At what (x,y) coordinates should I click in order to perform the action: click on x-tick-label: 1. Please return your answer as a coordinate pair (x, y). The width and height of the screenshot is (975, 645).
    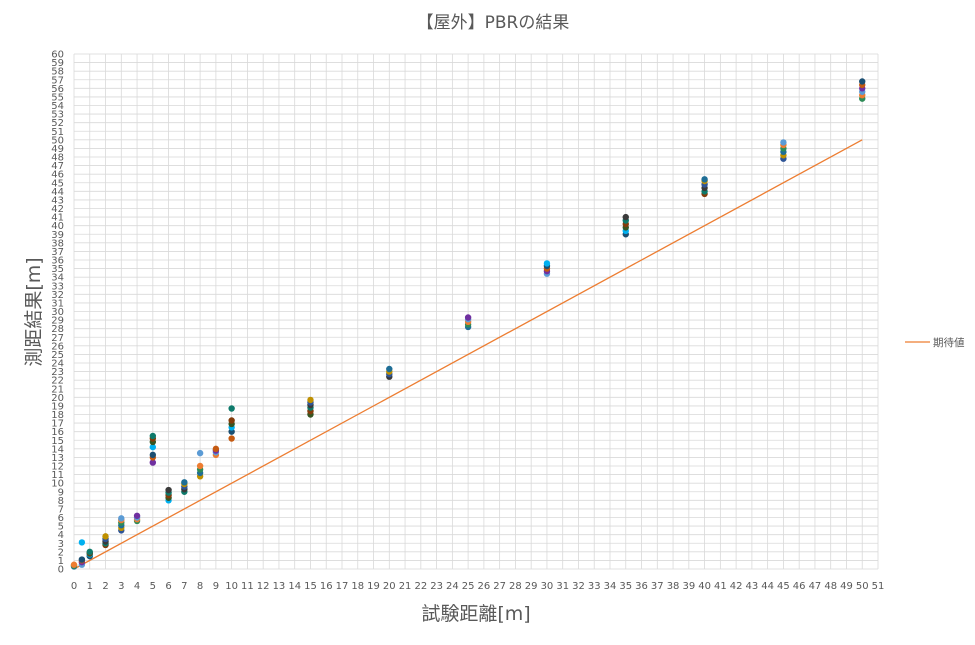
    Looking at the image, I should click on (90, 586).